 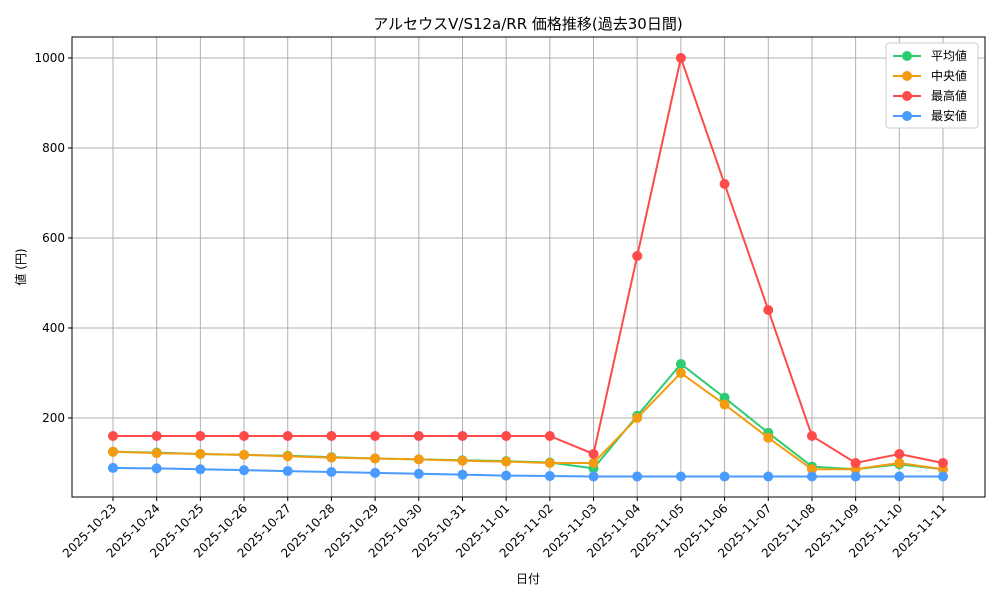 I want to click on y-tick-label: 1000, so click(x=49, y=58).